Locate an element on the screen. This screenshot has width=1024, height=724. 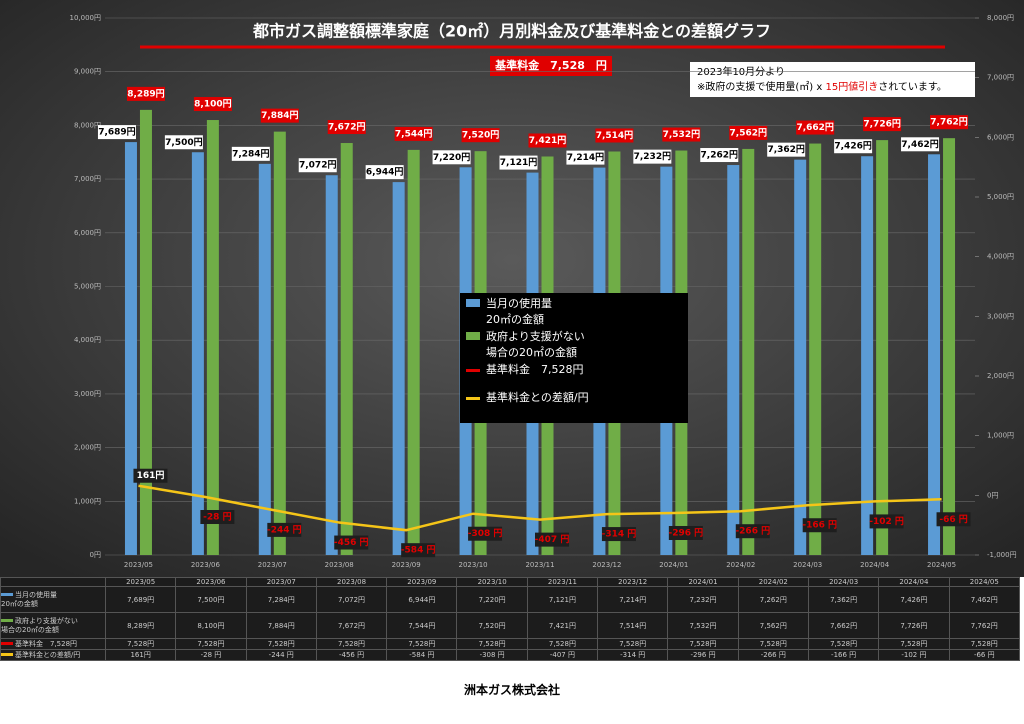
legend-label: 基準料金との差額/円 is located at coordinates (537, 397).